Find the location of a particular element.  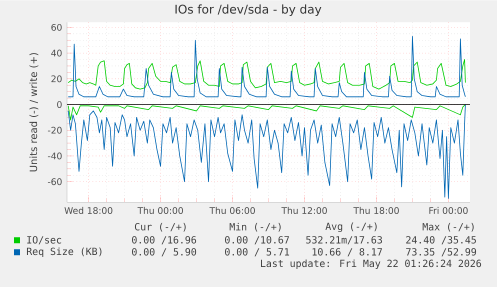

text: 532.21m/17.63 is located at coordinates (344, 240).